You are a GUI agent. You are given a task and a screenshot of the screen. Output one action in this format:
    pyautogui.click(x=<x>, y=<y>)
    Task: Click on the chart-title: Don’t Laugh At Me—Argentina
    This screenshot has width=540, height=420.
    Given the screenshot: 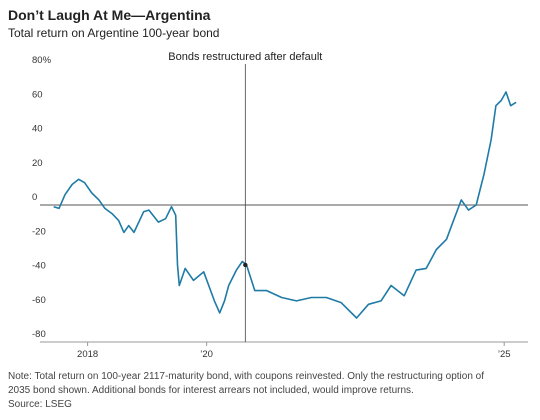 What is the action you would take?
    pyautogui.click(x=109, y=15)
    